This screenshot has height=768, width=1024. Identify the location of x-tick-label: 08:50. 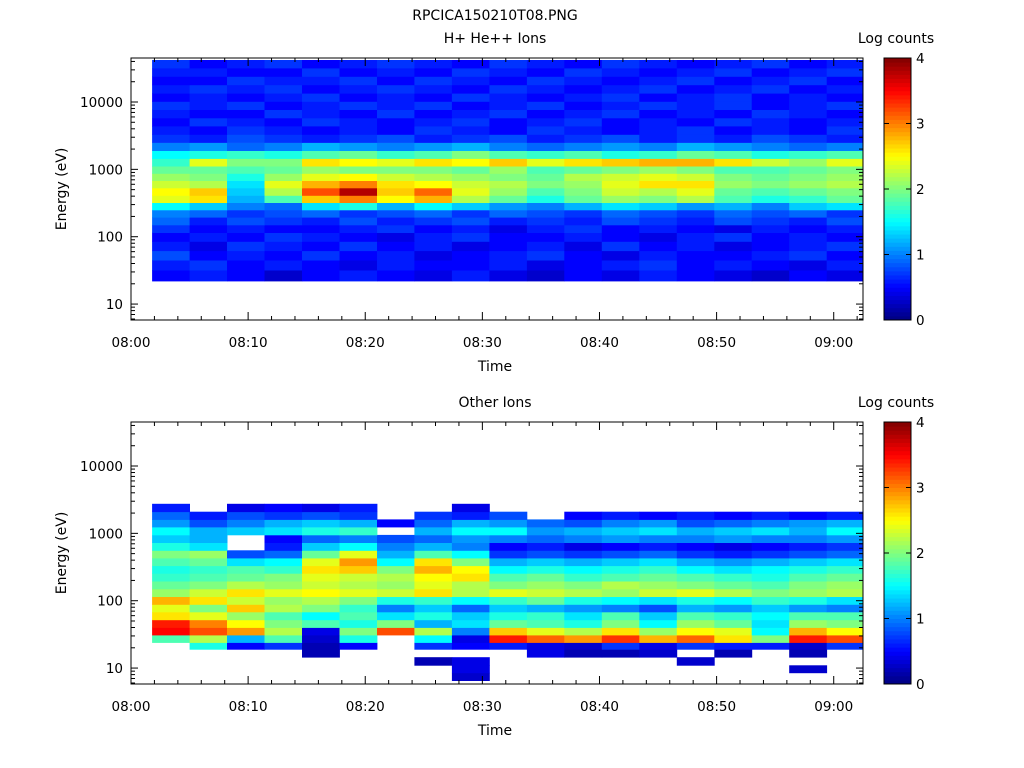
(716, 343).